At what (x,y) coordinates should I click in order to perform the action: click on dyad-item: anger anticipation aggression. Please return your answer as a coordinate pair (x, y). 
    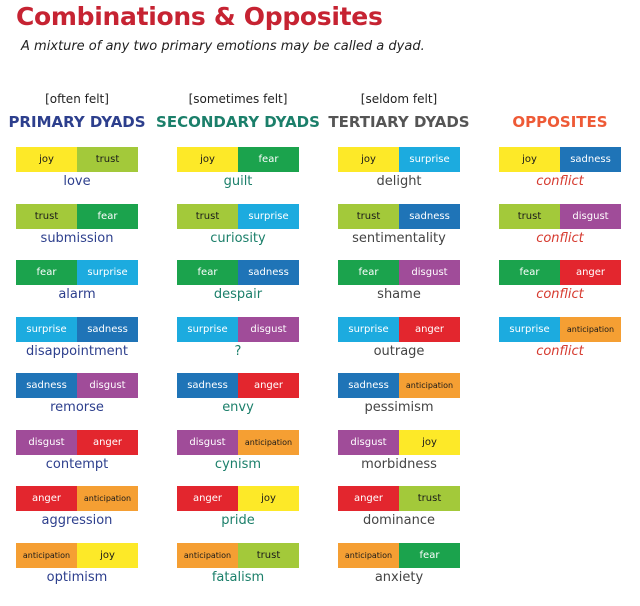
    Looking at the image, I should click on (77, 507).